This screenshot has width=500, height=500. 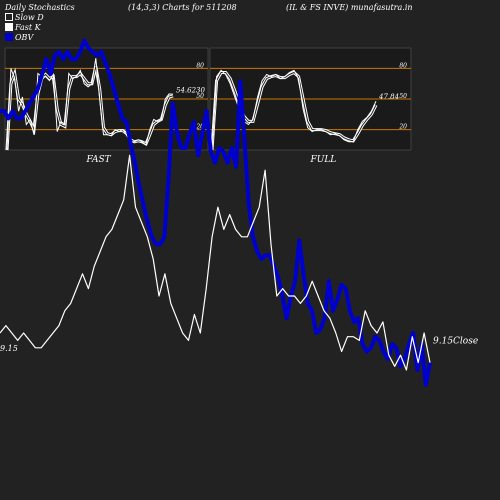 What do you see at coordinates (402, 127) in the screenshot?
I see `full-tick-label-20: 20` at bounding box center [402, 127].